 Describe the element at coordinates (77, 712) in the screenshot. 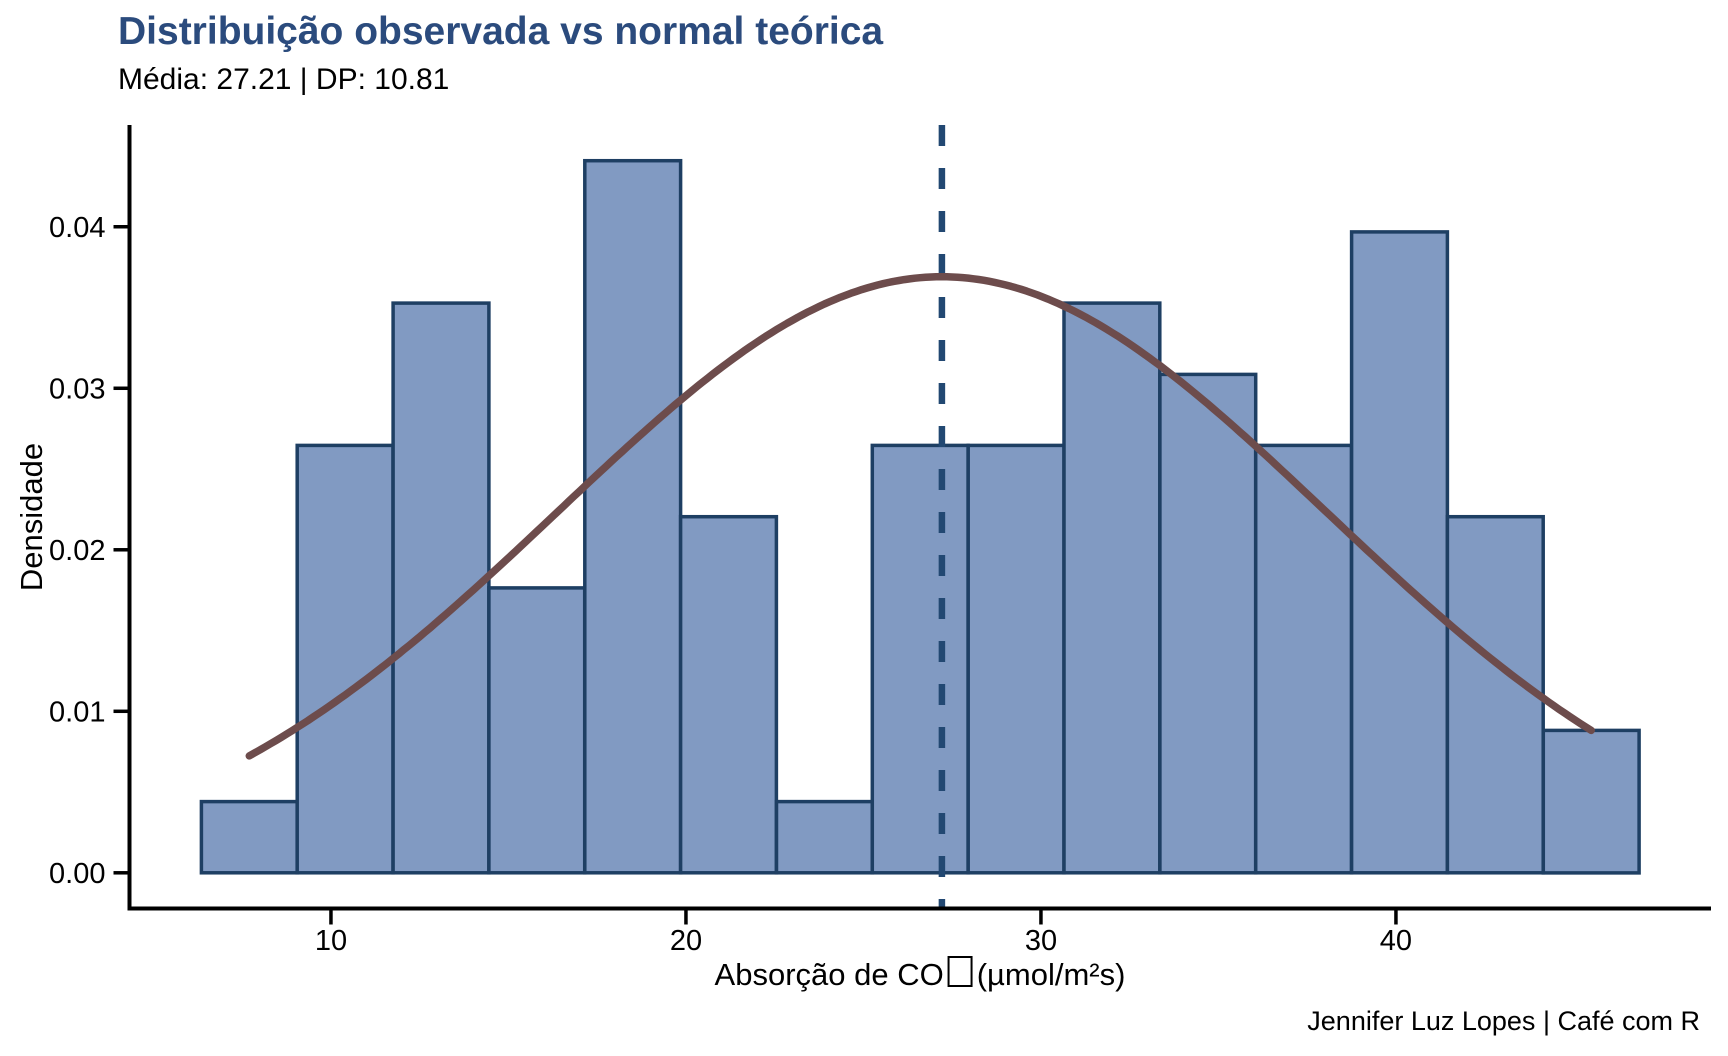

I see `y-tick-label: 0.01` at that location.